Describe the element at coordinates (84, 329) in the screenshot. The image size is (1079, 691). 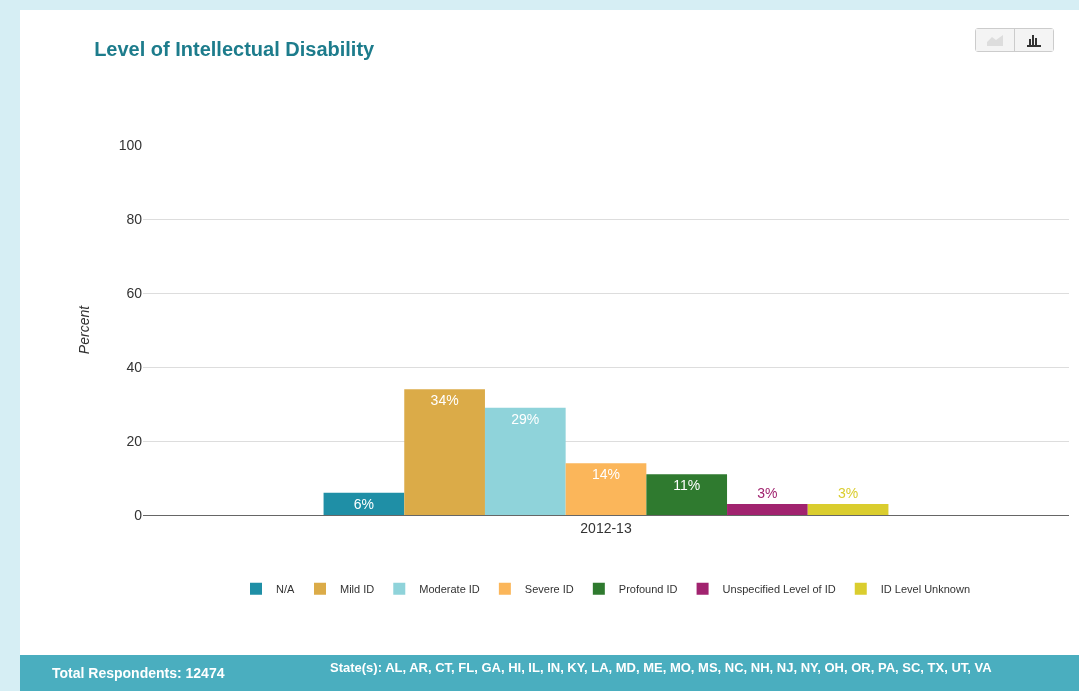
I see `y-axis-title: Percent` at that location.